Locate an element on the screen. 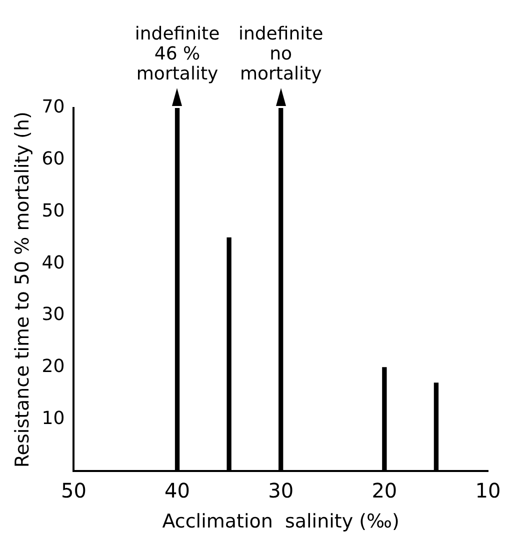  y-tick-label: 10 is located at coordinates (53, 418).